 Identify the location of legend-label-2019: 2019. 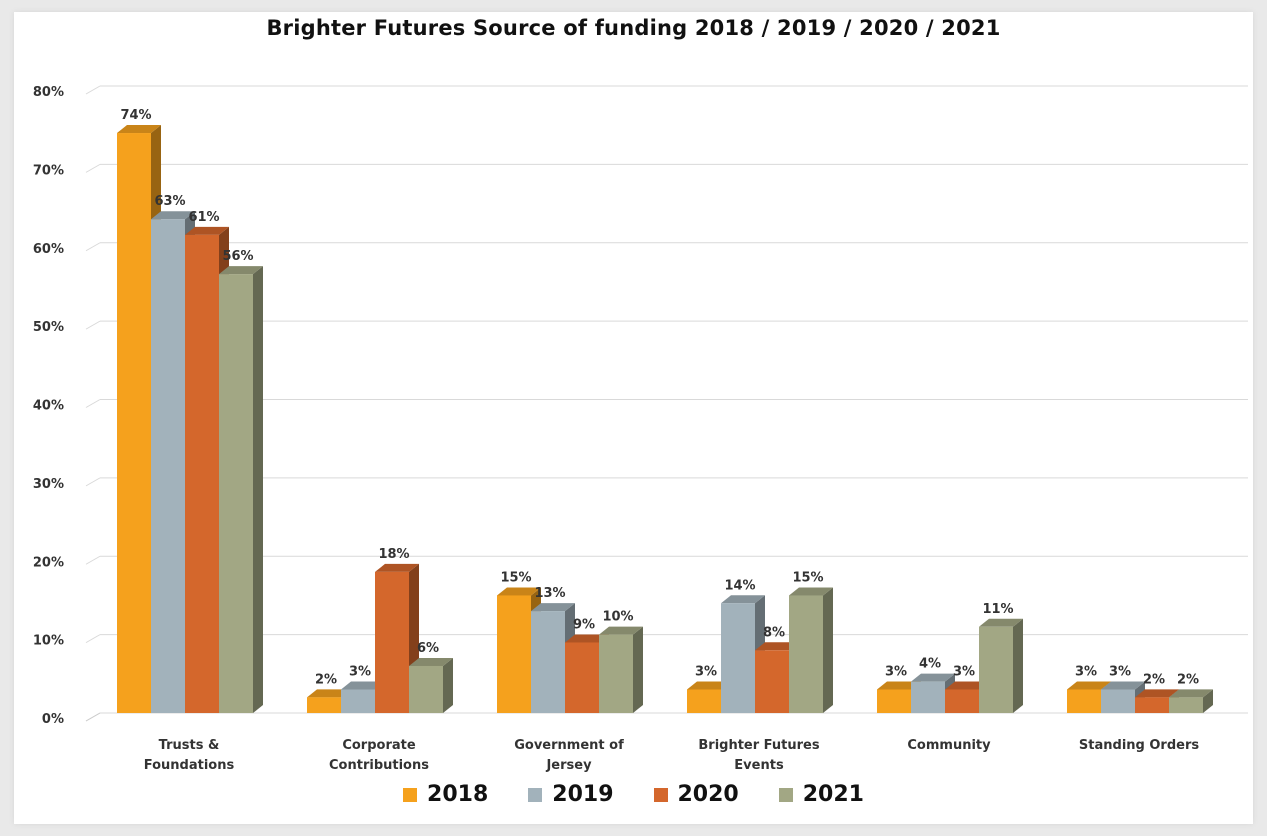
(583, 794).